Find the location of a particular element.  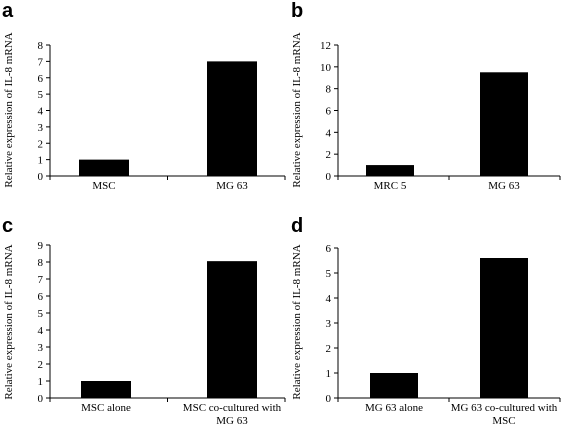

x-tick-label: MG 63 co-cultured with MSC is located at coordinates (504, 414).